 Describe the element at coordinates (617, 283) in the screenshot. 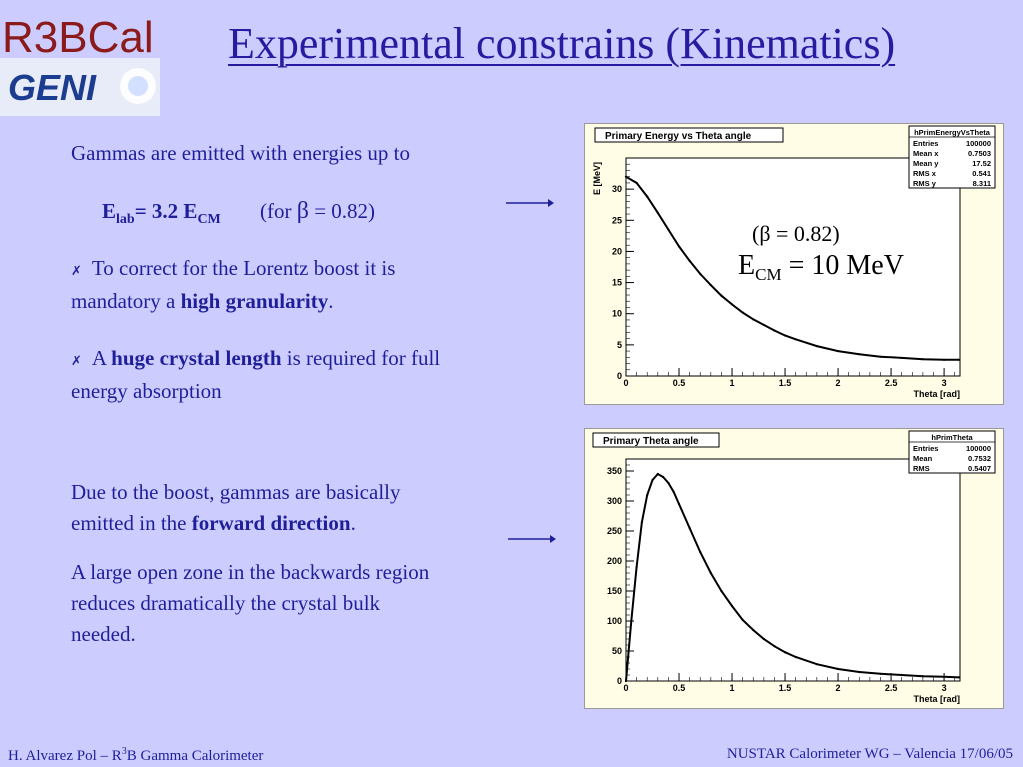

I see `y-tick-label: 15` at that location.